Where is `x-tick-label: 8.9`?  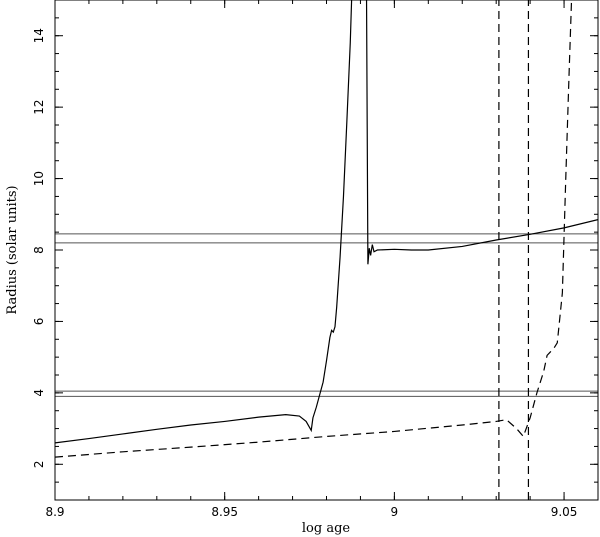 x-tick-label: 8.9 is located at coordinates (54, 512).